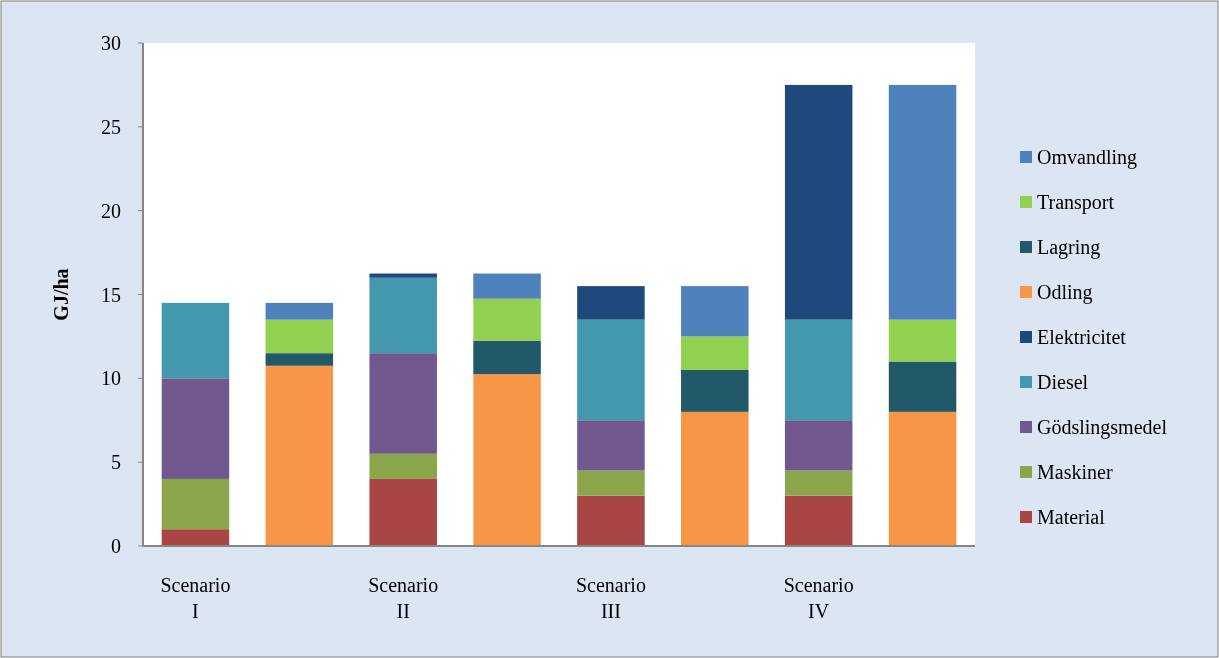 This screenshot has width=1219, height=658. What do you see at coordinates (111, 43) in the screenshot?
I see `y-tick-label: 30` at bounding box center [111, 43].